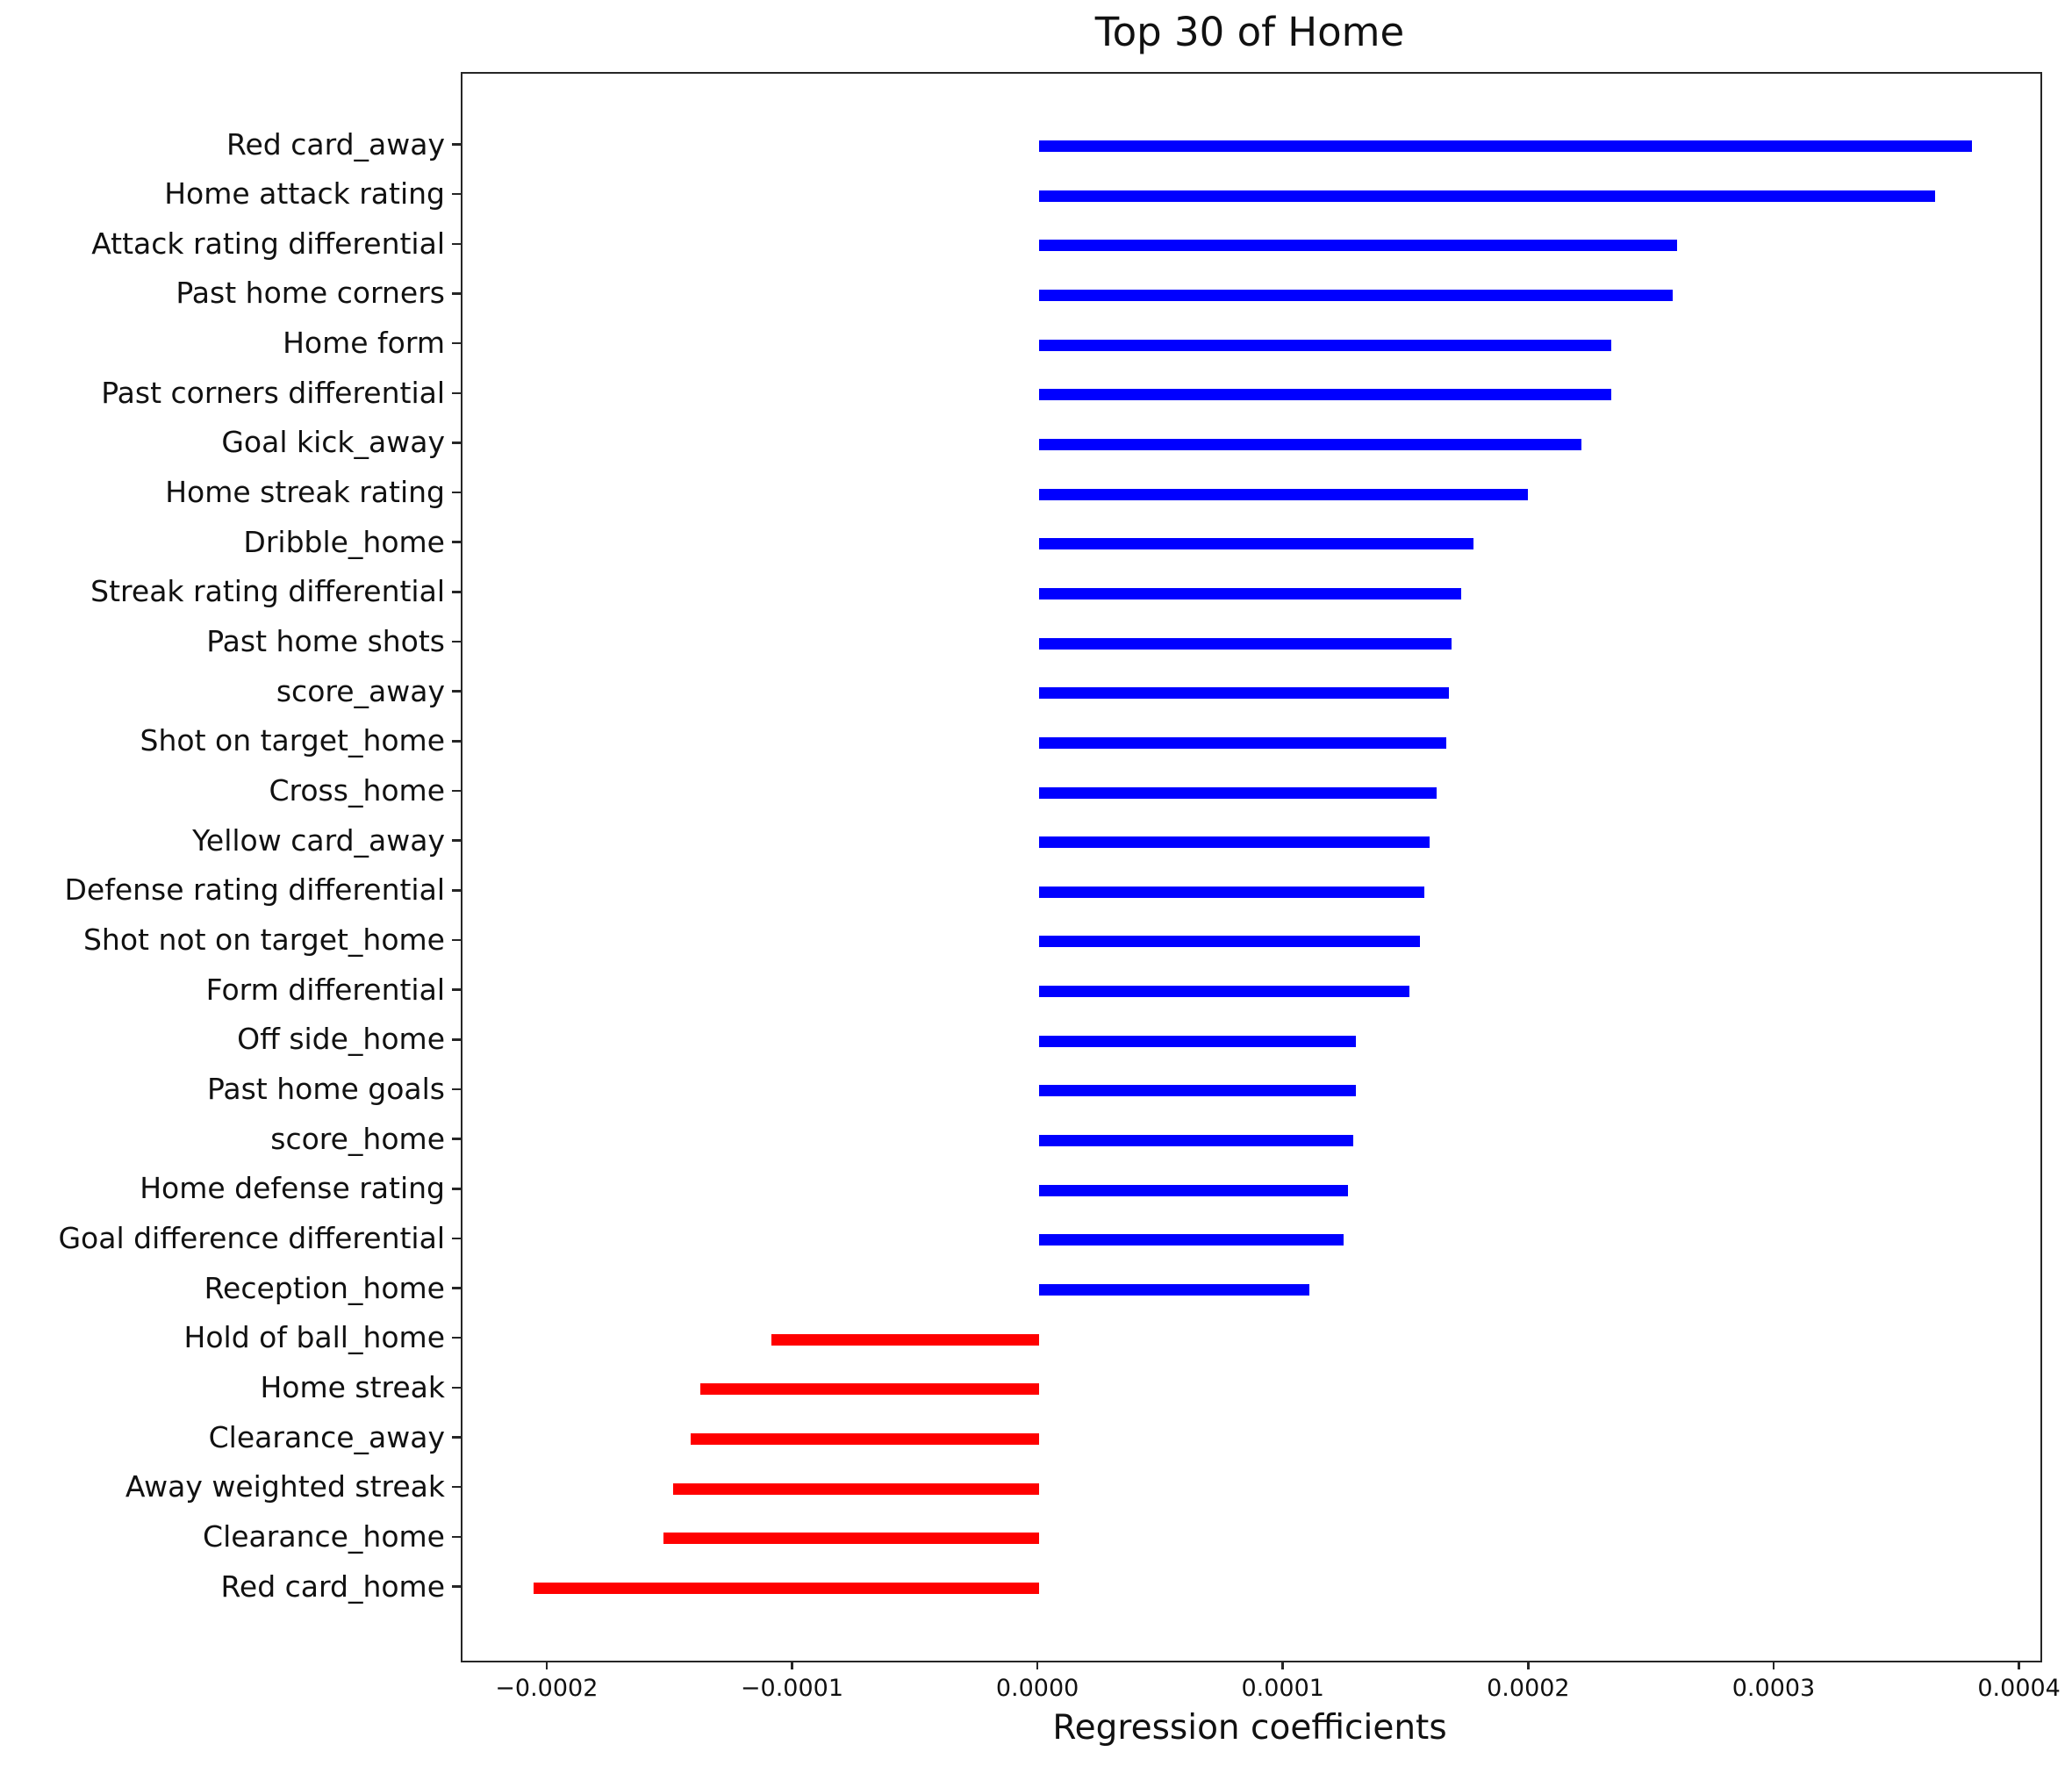 The height and width of the screenshot is (1766, 2072). What do you see at coordinates (333, 1586) in the screenshot?
I see `y-tick-label: Red card_home` at bounding box center [333, 1586].